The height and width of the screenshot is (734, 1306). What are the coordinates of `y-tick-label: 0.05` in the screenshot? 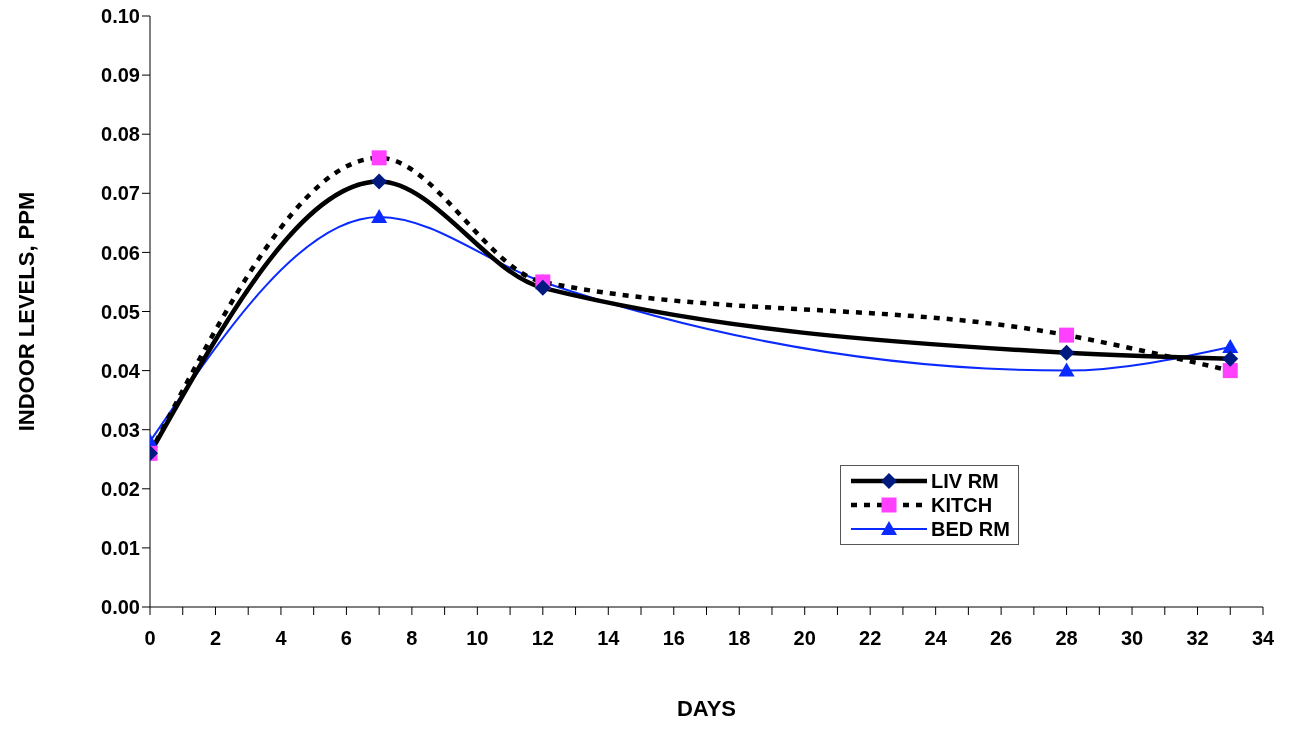 It's located at (120, 311).